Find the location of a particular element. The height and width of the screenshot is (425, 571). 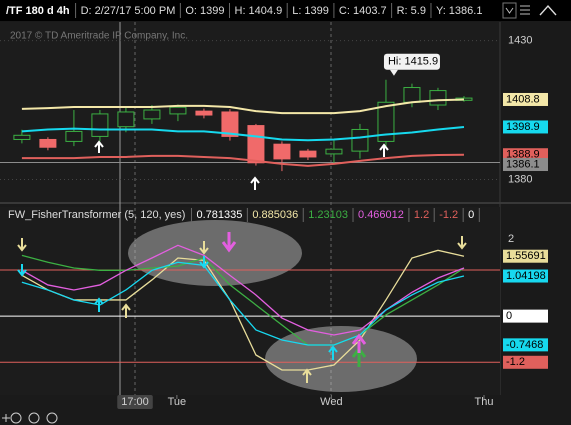

annotation-box is located at coordinates (411, 61).